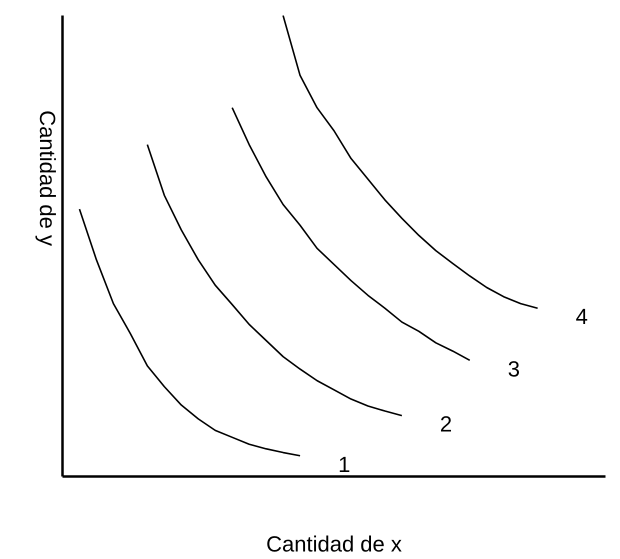 Image resolution: width=620 pixels, height=559 pixels. I want to click on x-axis-title: Cantidad de x, so click(334, 544).